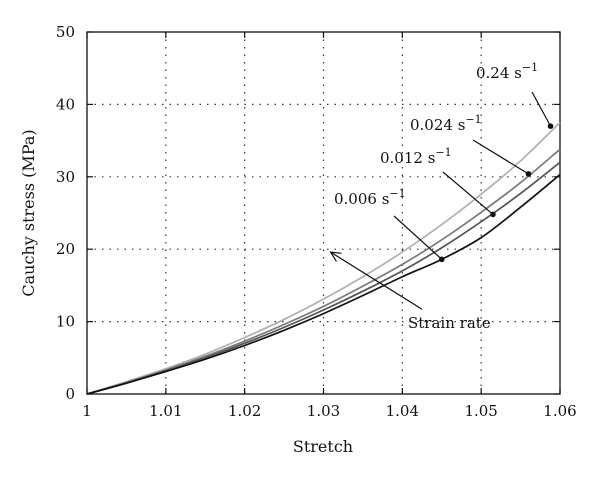  Describe the element at coordinates (28, 212) in the screenshot. I see `y-axis-label: Cauchy stress (MPa)` at that location.